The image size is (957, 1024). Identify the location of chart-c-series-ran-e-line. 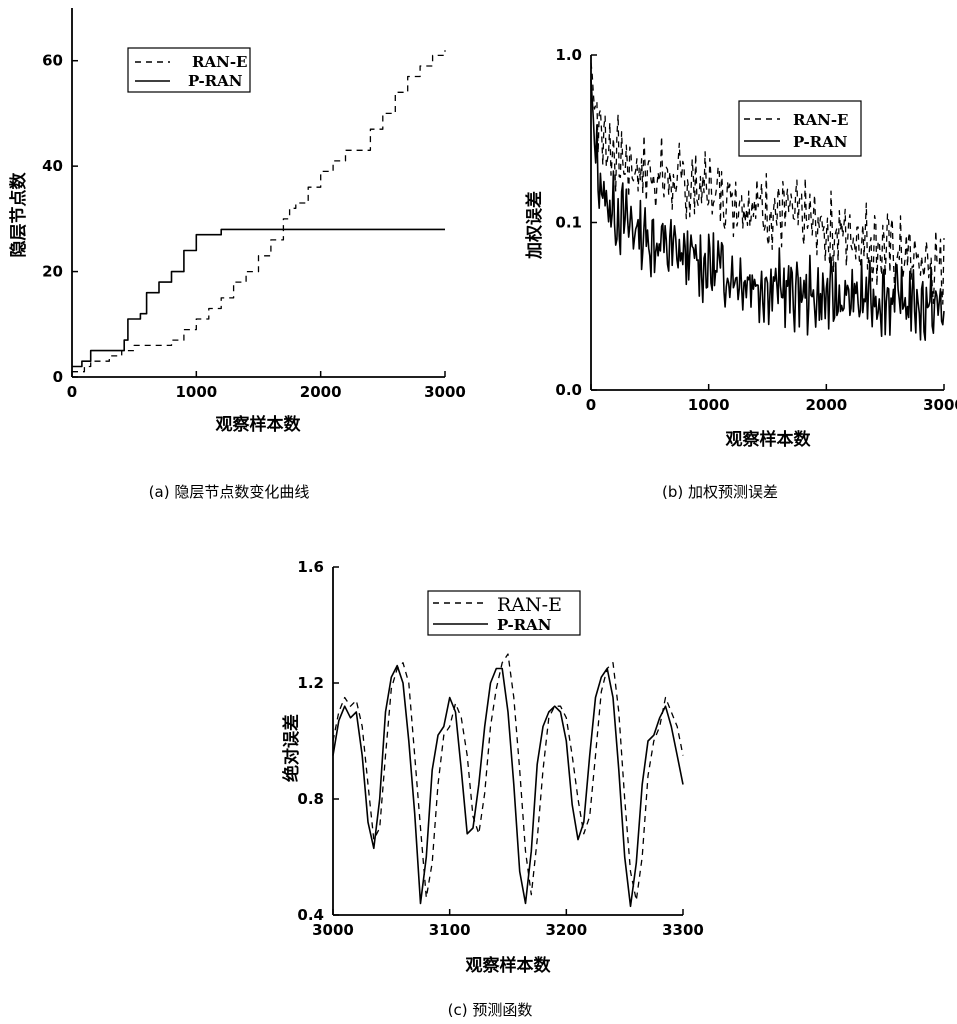
(508, 777).